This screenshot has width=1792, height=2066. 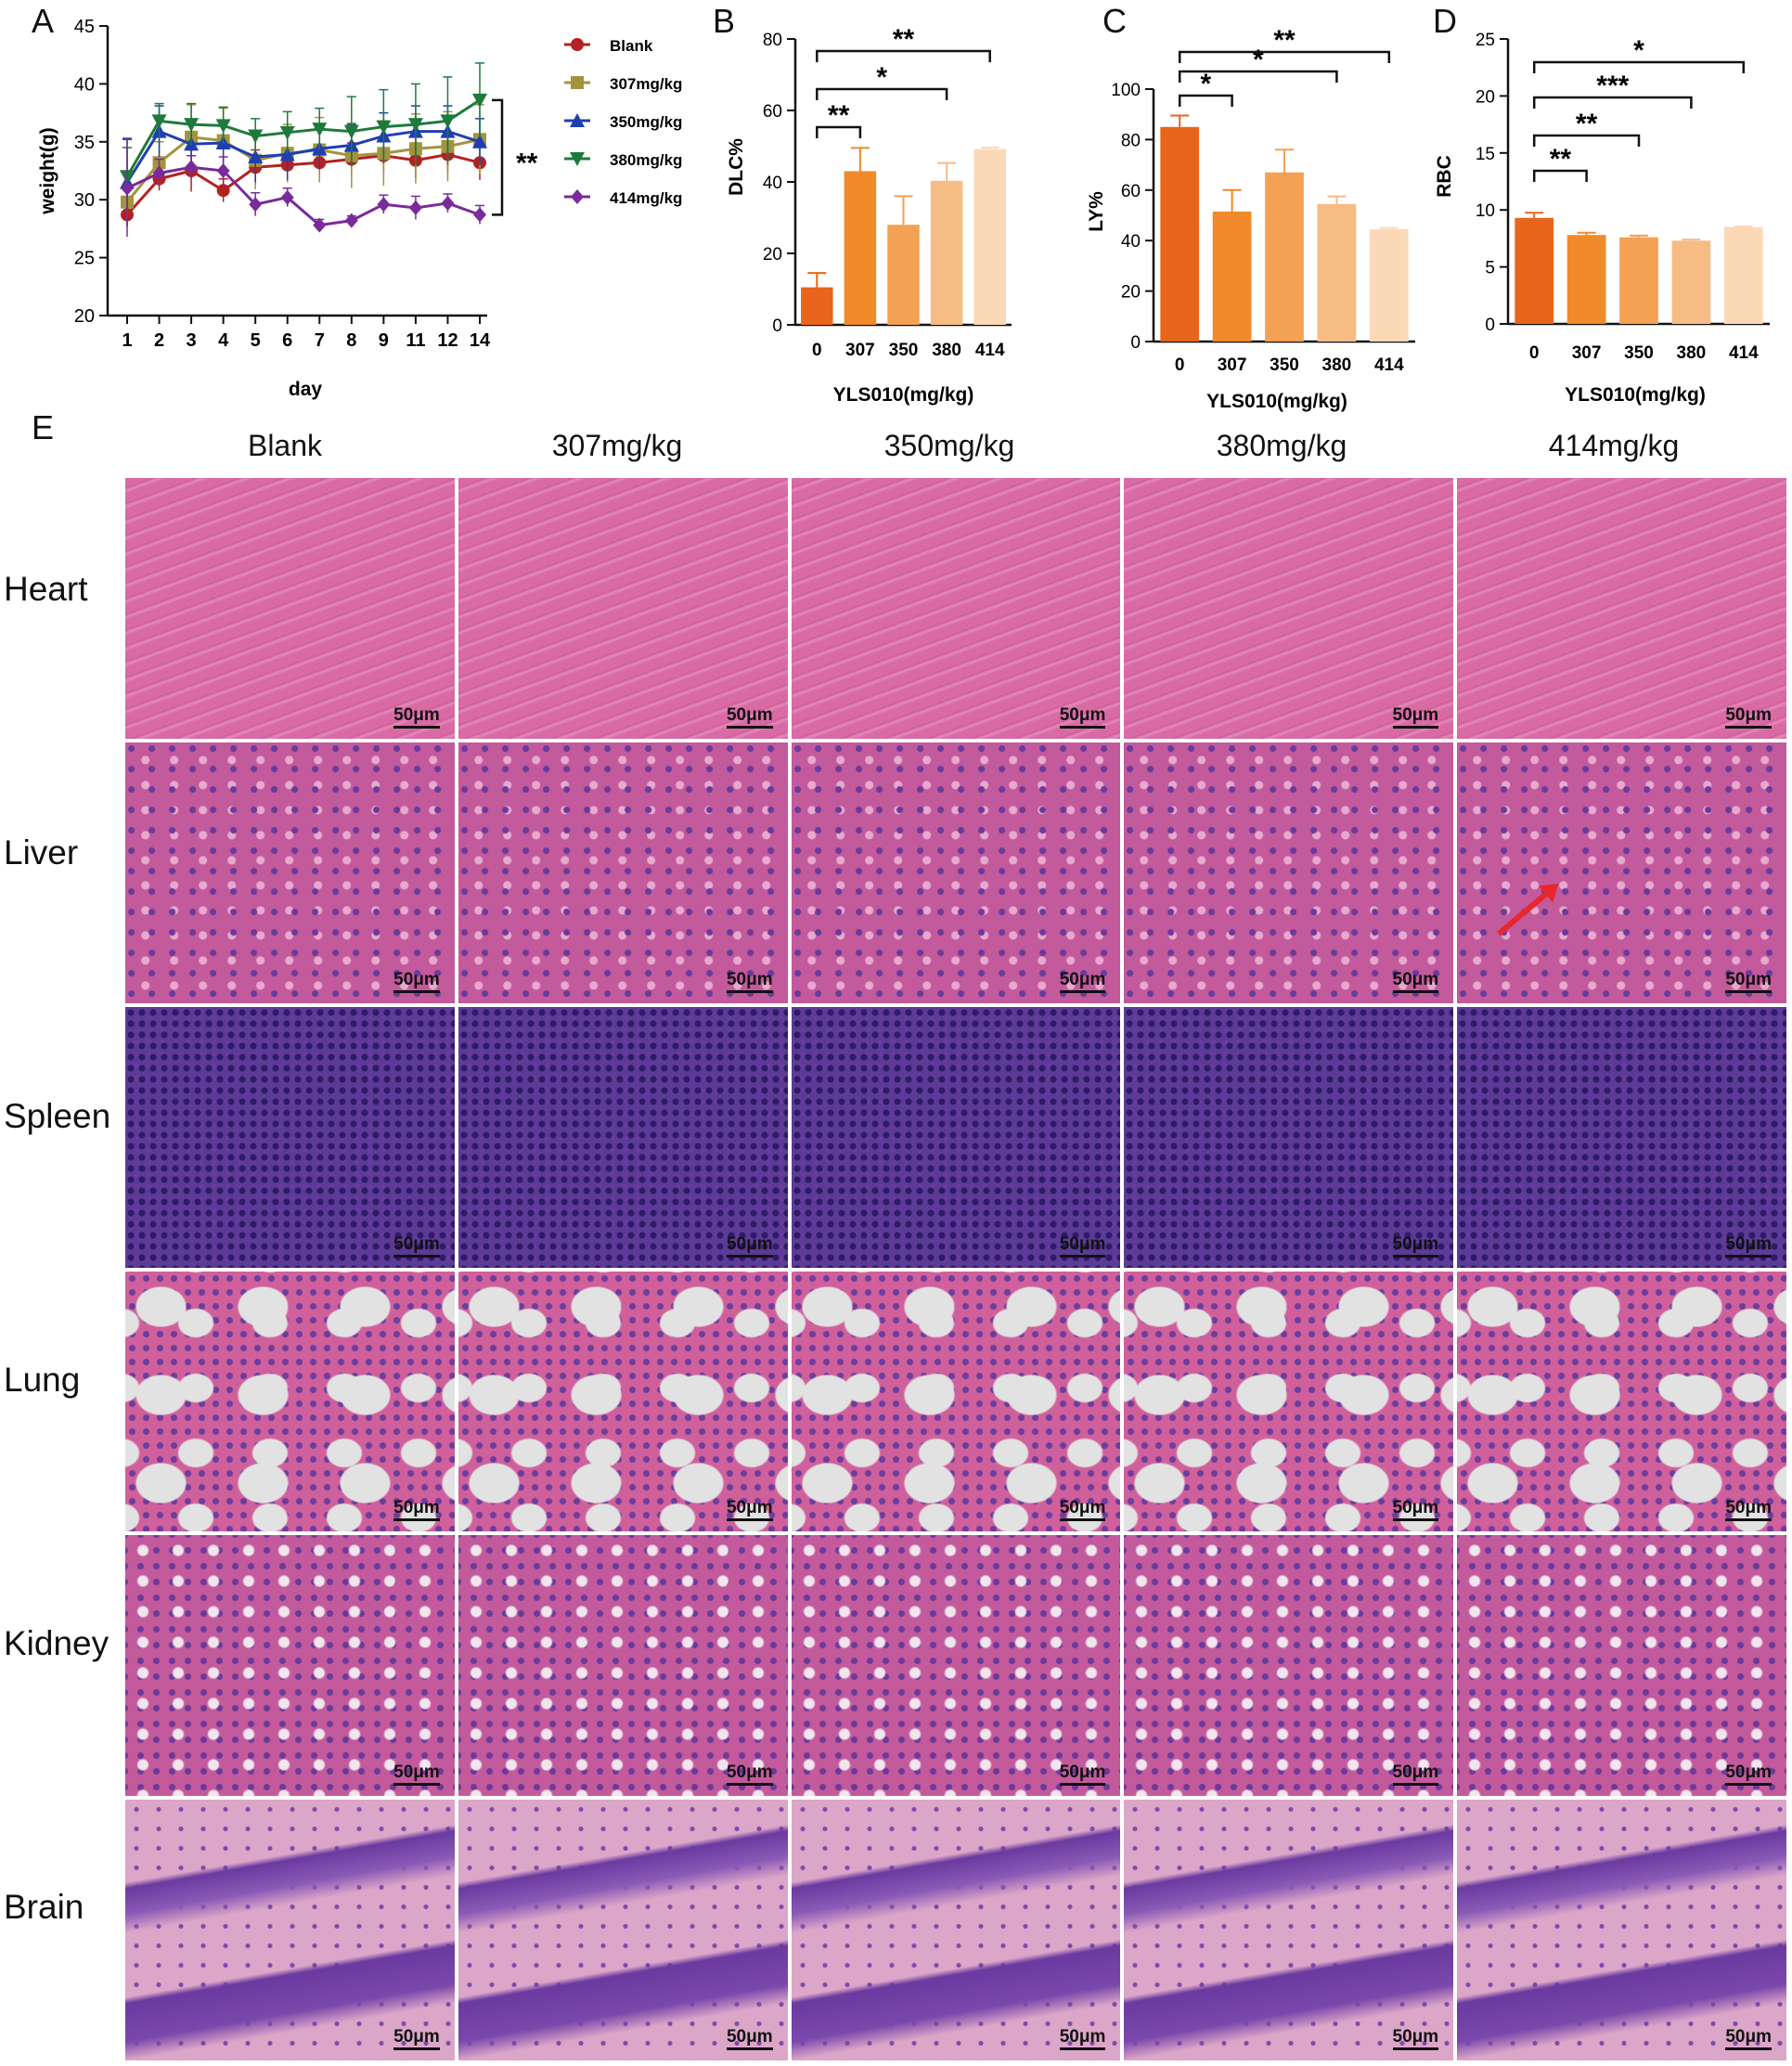 I want to click on legend-label: Blank, so click(x=631, y=46).